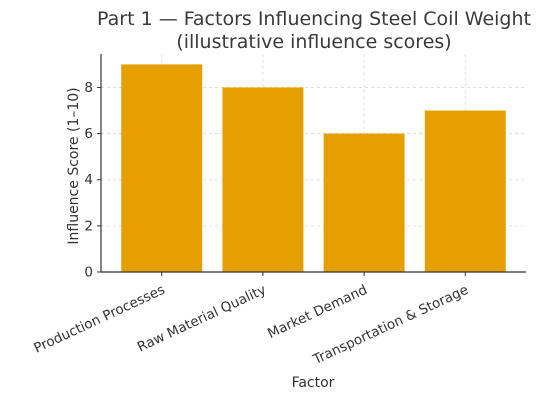  What do you see at coordinates (313, 42) in the screenshot?
I see `chart-title-line-2: (illustrative influence scores)` at bounding box center [313, 42].